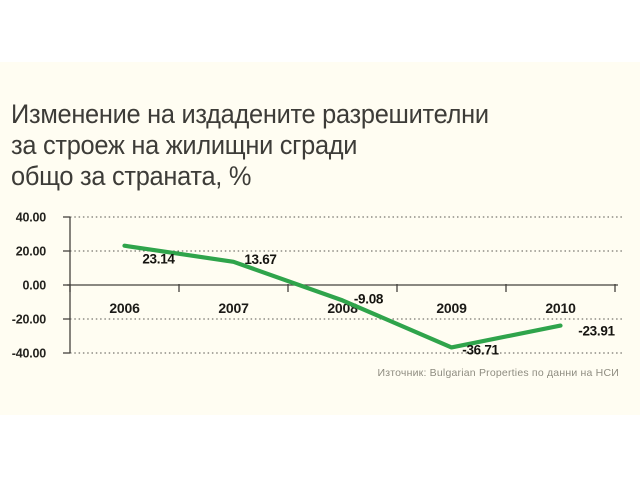 The image size is (640, 480). Describe the element at coordinates (184, 145) in the screenshot. I see `chart-title-line-2: за строеж на жилищни сгради` at that location.